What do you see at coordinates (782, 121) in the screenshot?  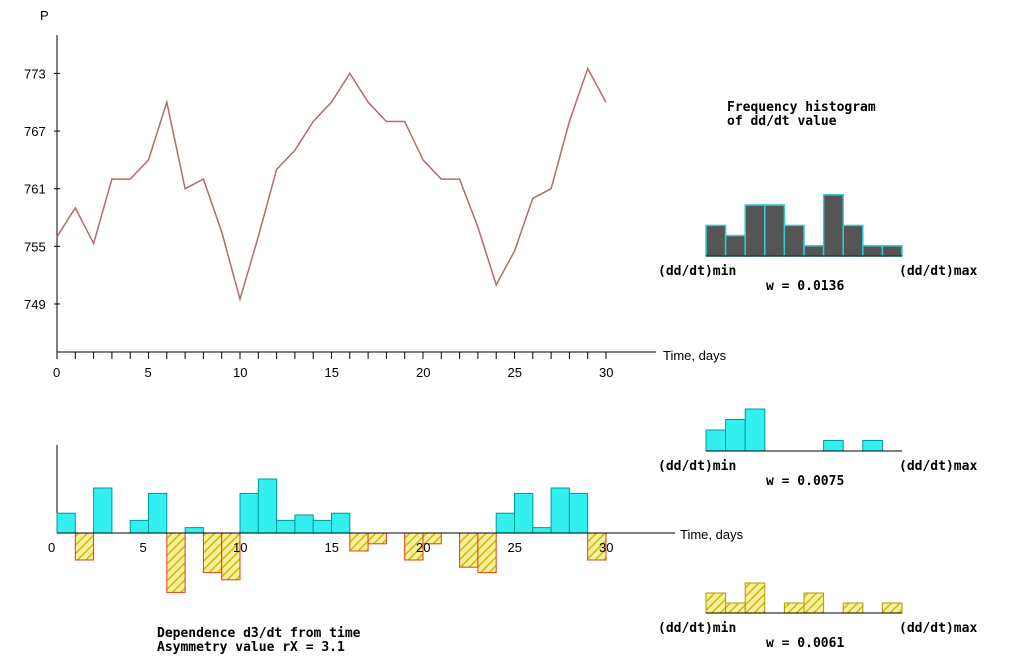 I see `histogram-title-line2: of dd/dt value` at bounding box center [782, 121].